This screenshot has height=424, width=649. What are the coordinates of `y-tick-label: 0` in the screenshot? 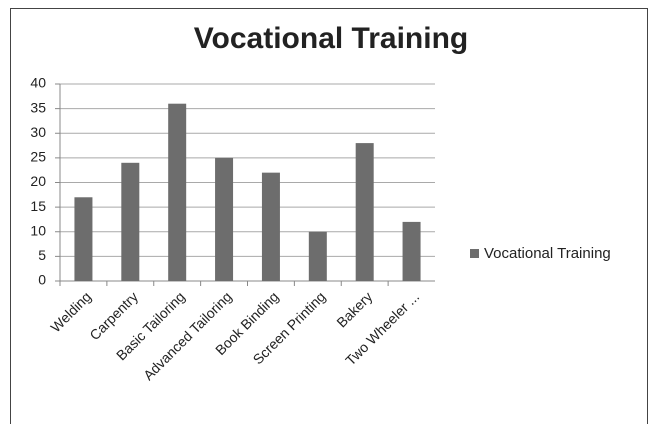 It's located at (42, 280).